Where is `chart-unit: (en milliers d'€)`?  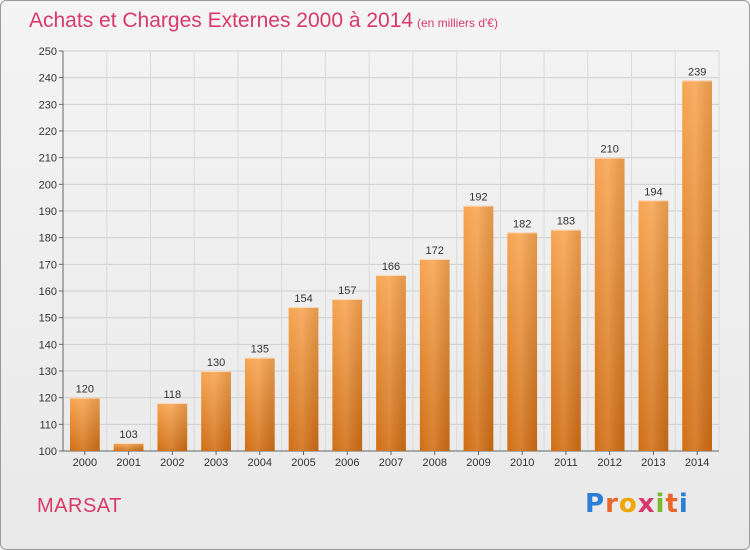
chart-unit: (en milliers d'€) is located at coordinates (457, 23).